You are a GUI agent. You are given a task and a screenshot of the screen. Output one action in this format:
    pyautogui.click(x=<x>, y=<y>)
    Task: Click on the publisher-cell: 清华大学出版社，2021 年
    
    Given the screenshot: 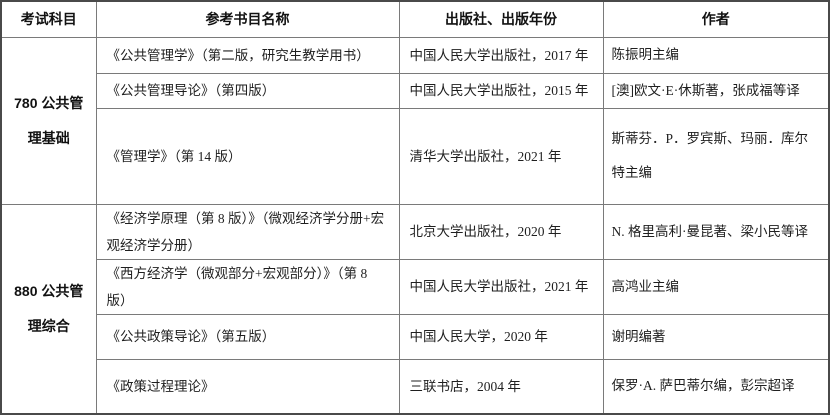 What is the action you would take?
    pyautogui.click(x=501, y=156)
    